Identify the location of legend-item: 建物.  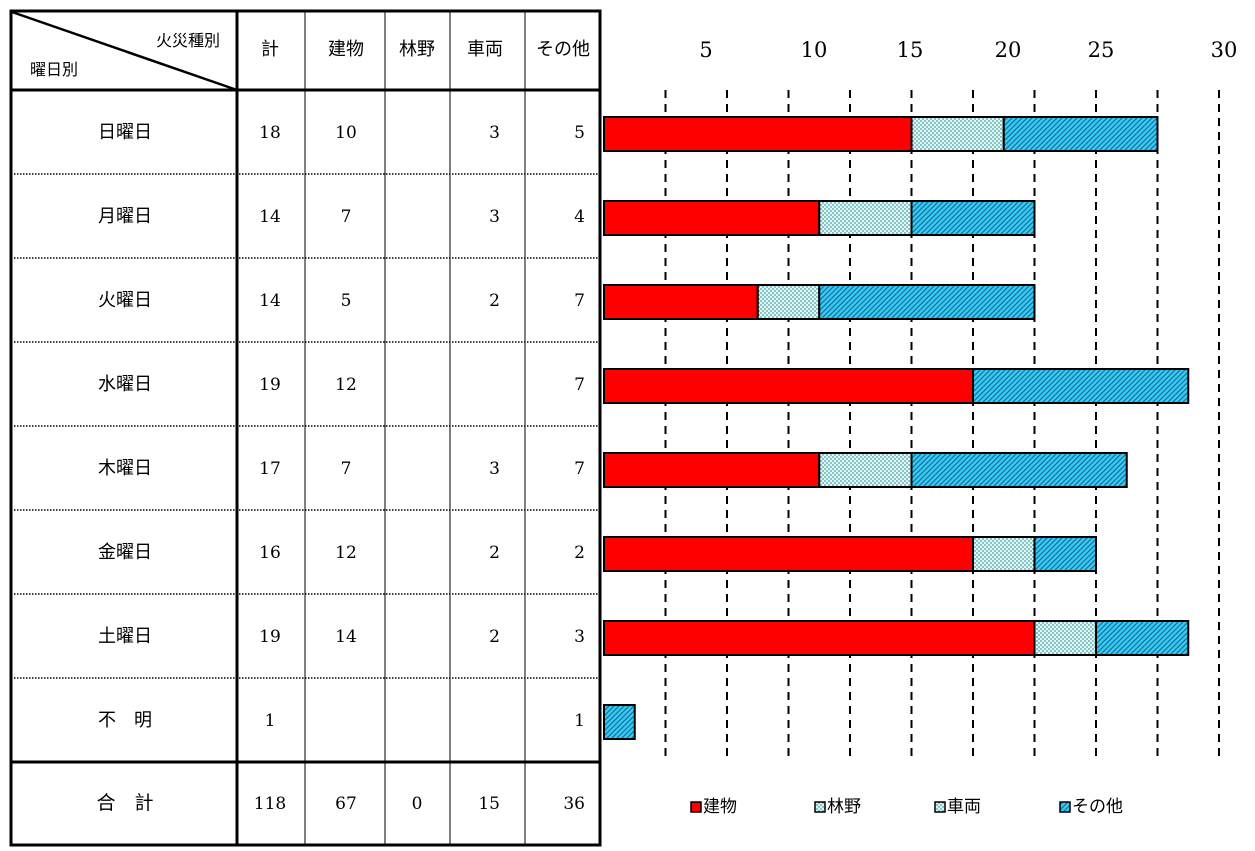
(713, 807).